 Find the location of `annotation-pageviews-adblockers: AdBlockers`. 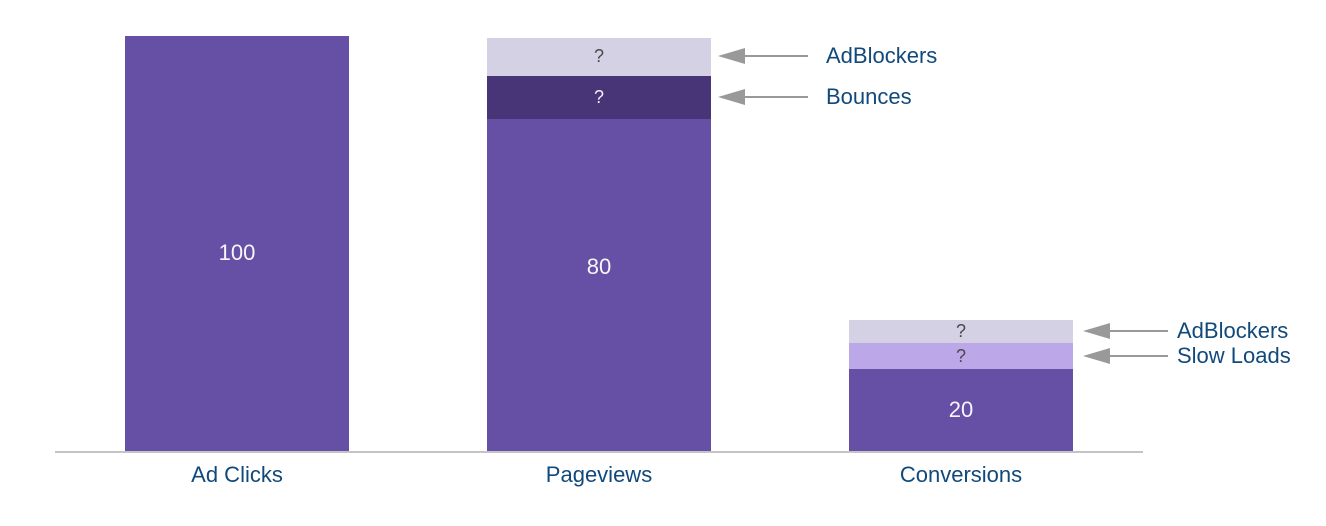

annotation-pageviews-adblockers: AdBlockers is located at coordinates (827, 56).